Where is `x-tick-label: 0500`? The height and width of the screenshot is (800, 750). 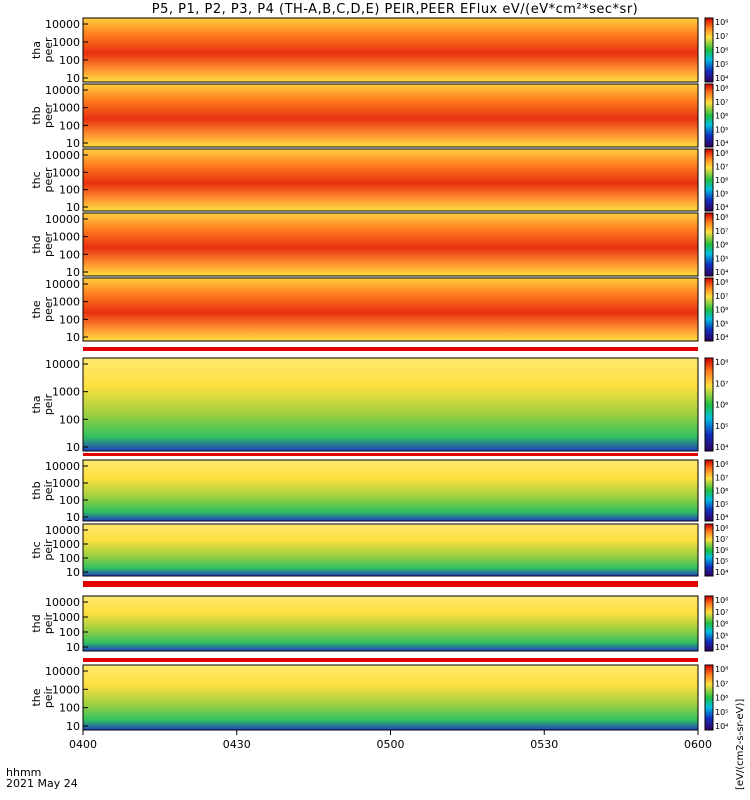 x-tick-label: 0500 is located at coordinates (391, 744).